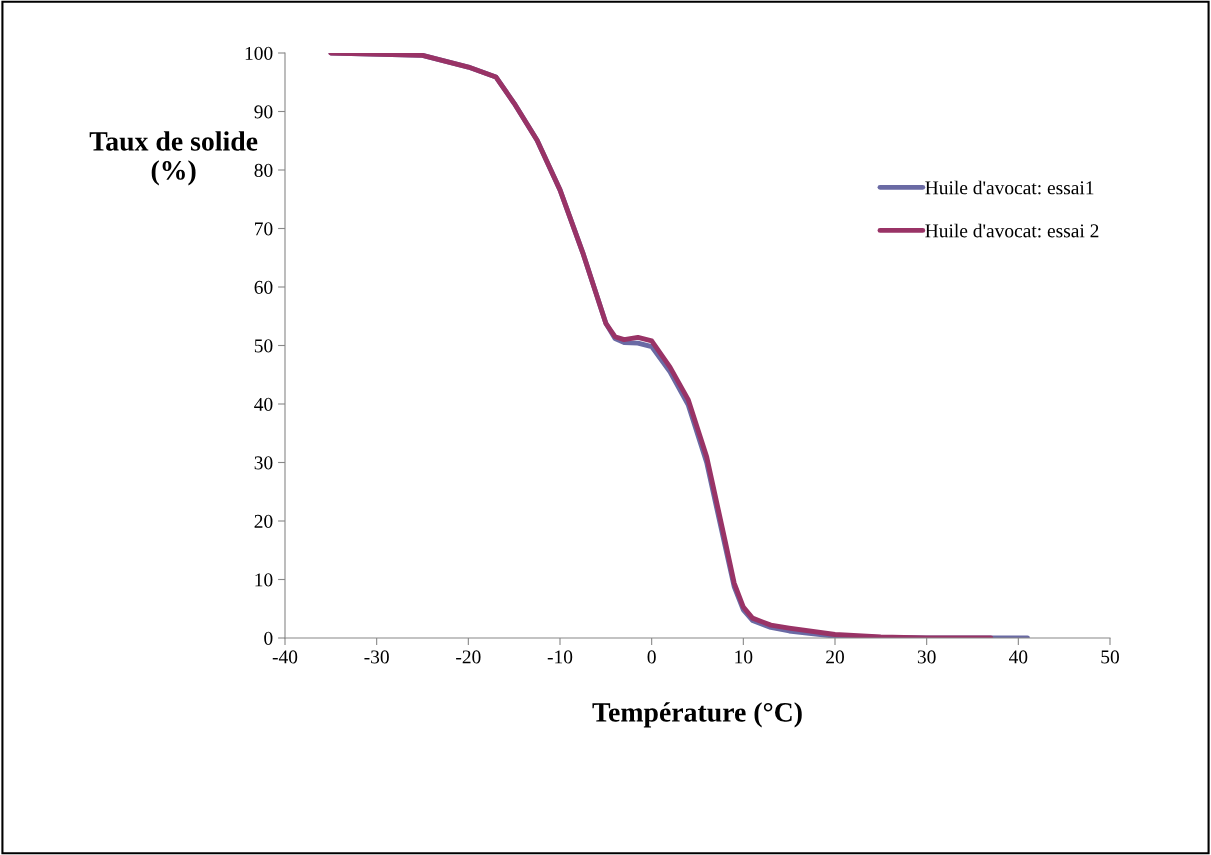  I want to click on legend-label: Huile d'avocat: essai 2, so click(1012, 230).